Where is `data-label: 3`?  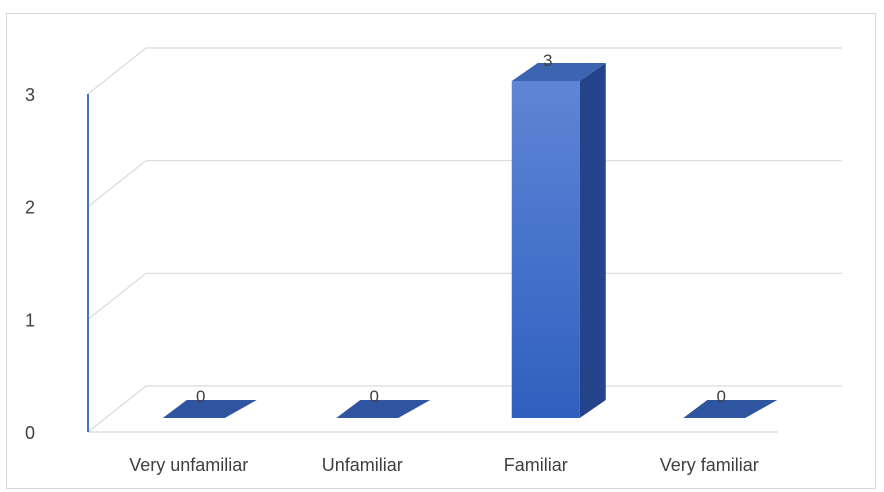 data-label: 3 is located at coordinates (547, 60).